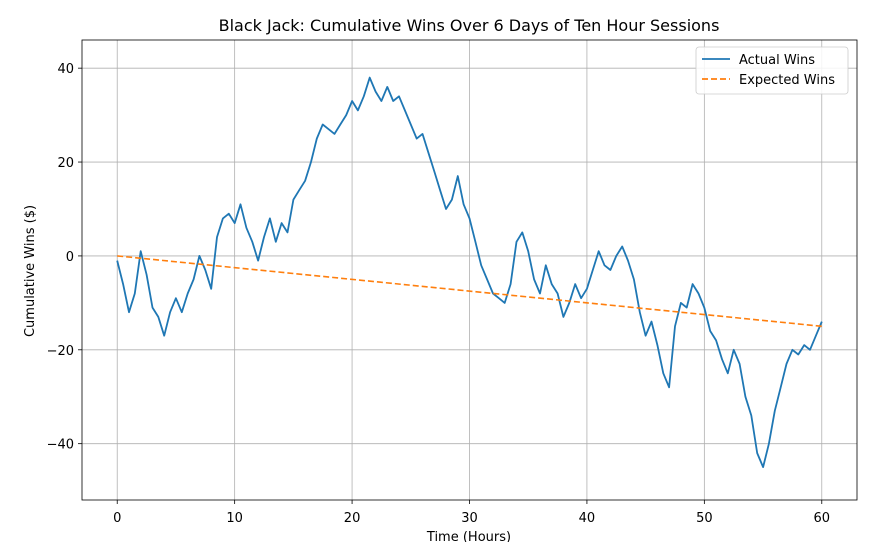 The height and width of the screenshot is (546, 881). What do you see at coordinates (821, 518) in the screenshot?
I see `x-tick-label: 60` at bounding box center [821, 518].